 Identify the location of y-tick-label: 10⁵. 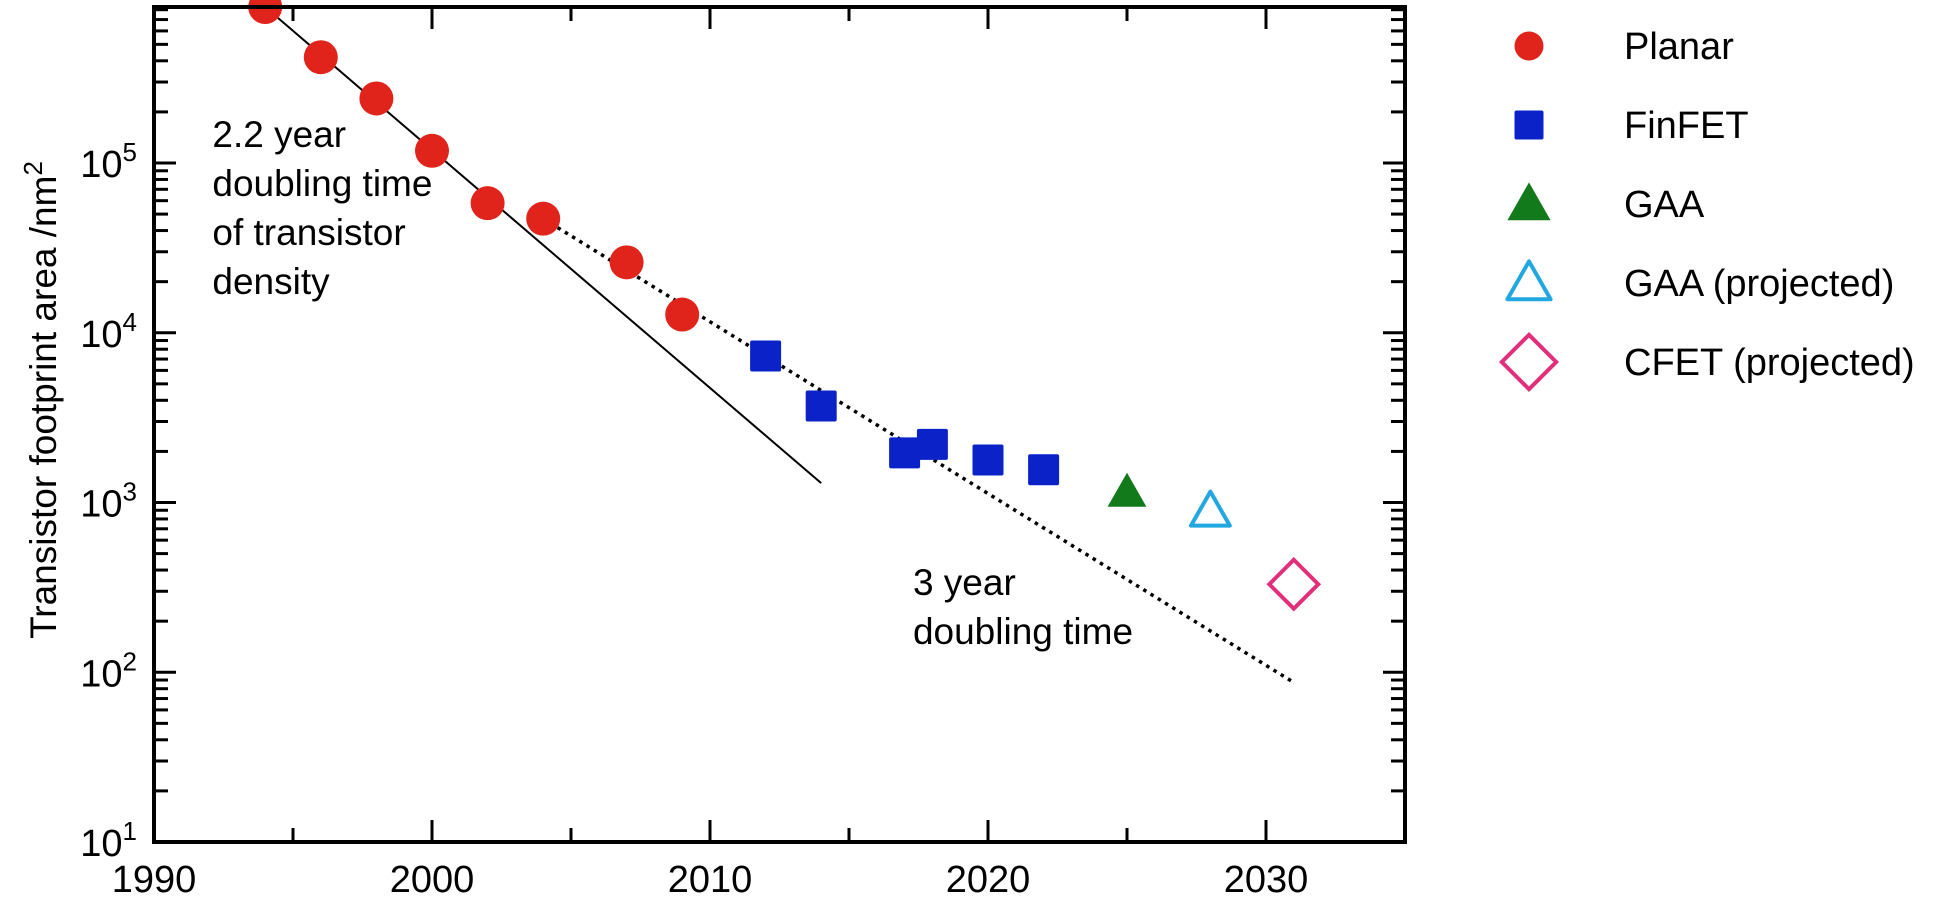
(108, 161).